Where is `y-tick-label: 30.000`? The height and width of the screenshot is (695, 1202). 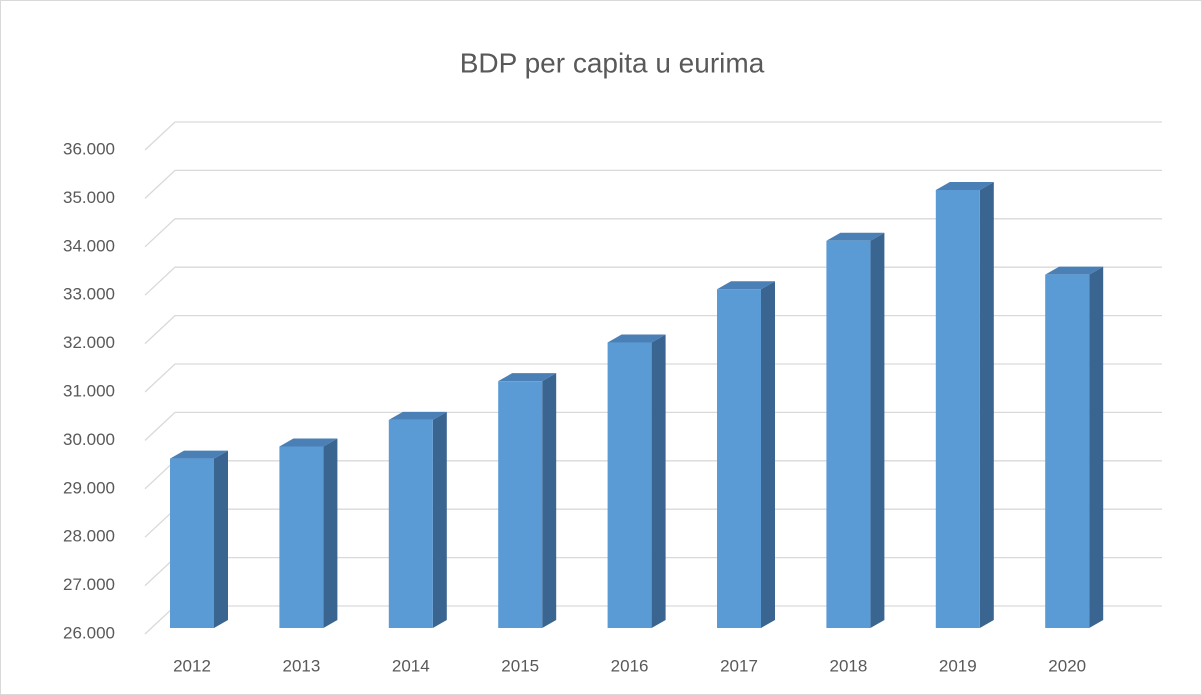 y-tick-label: 30.000 is located at coordinates (89, 439).